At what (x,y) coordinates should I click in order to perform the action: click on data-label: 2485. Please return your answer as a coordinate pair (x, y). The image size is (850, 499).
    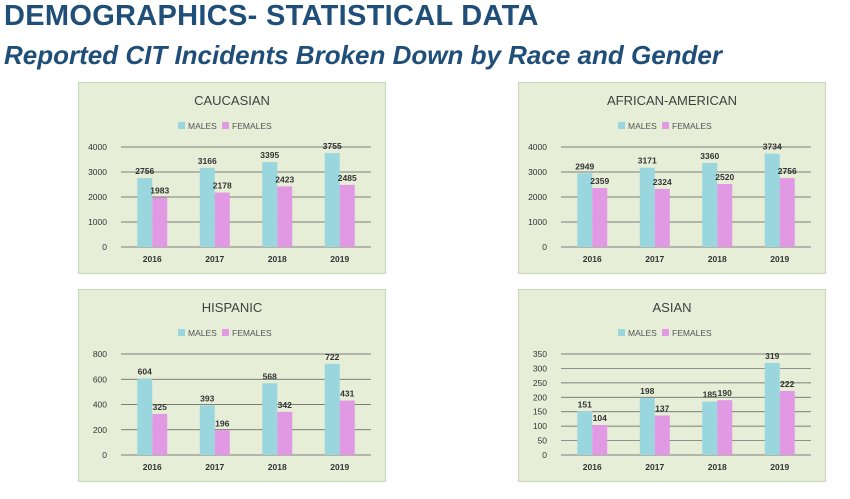
    Looking at the image, I should click on (347, 178).